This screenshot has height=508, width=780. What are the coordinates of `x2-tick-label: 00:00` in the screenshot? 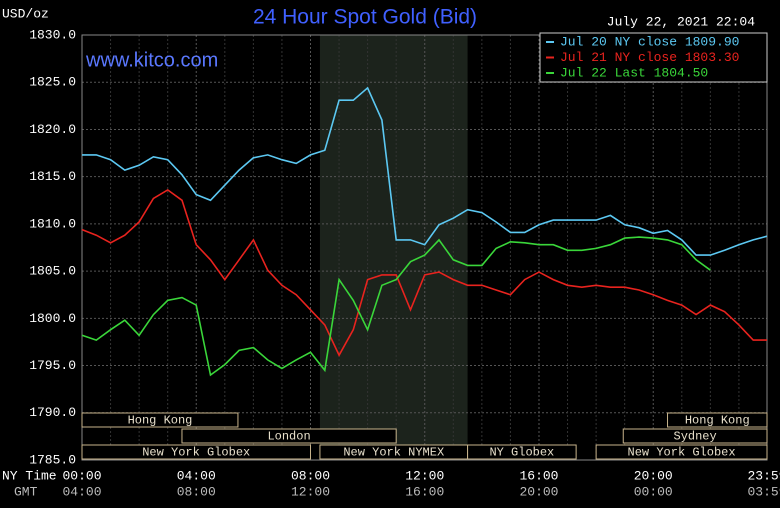 It's located at (653, 491).